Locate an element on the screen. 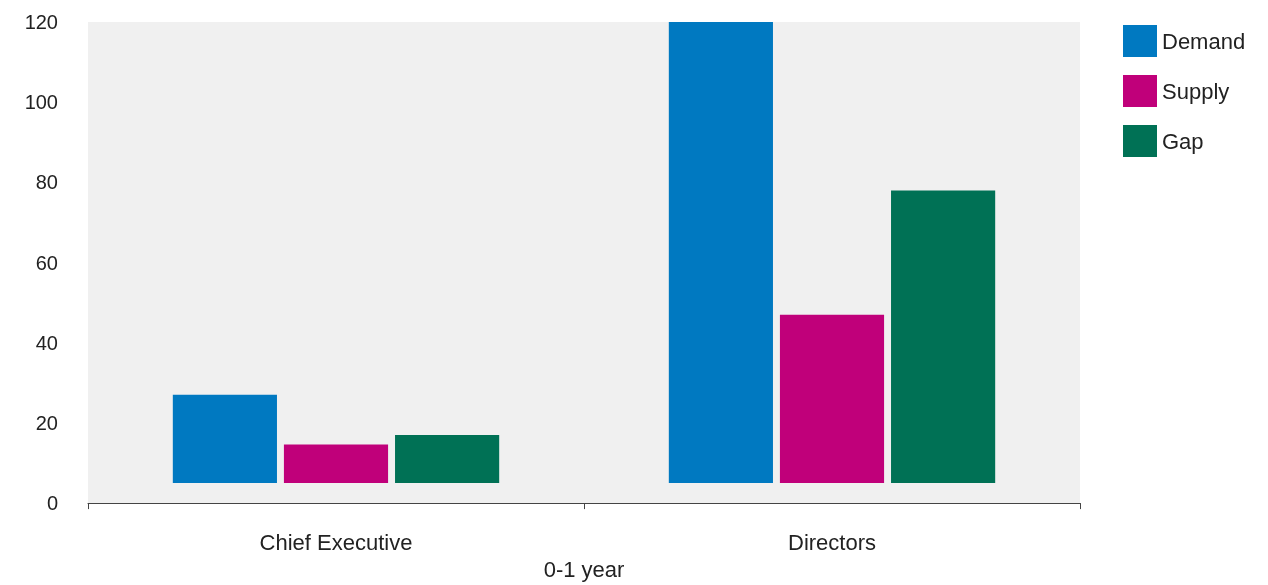 Image resolution: width=1268 pixels, height=585 pixels. y-tick-label: 60 is located at coordinates (46, 262).